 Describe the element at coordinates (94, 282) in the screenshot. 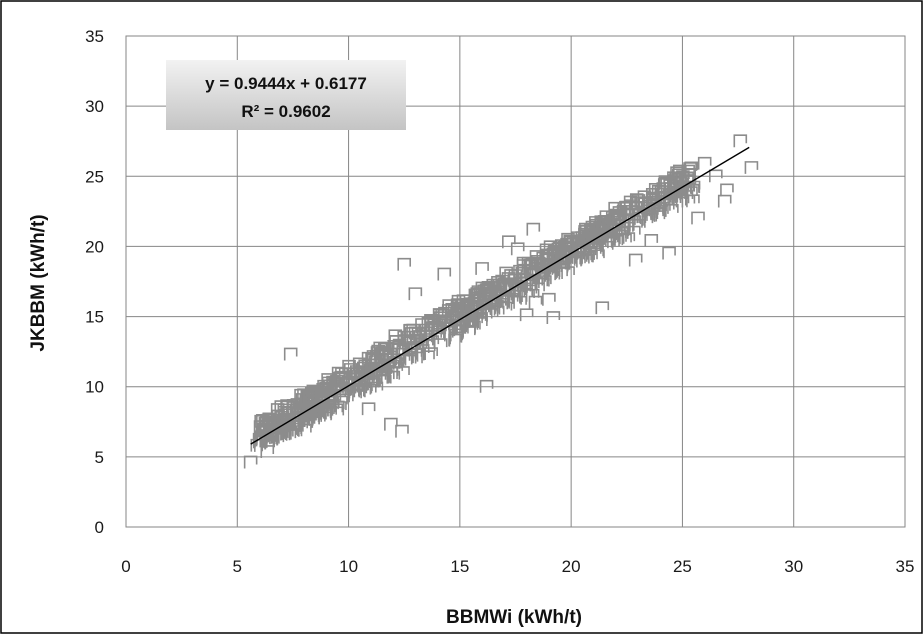

I see `y-axis-ticks: 0 5 10 15 20 25 30 35` at that location.